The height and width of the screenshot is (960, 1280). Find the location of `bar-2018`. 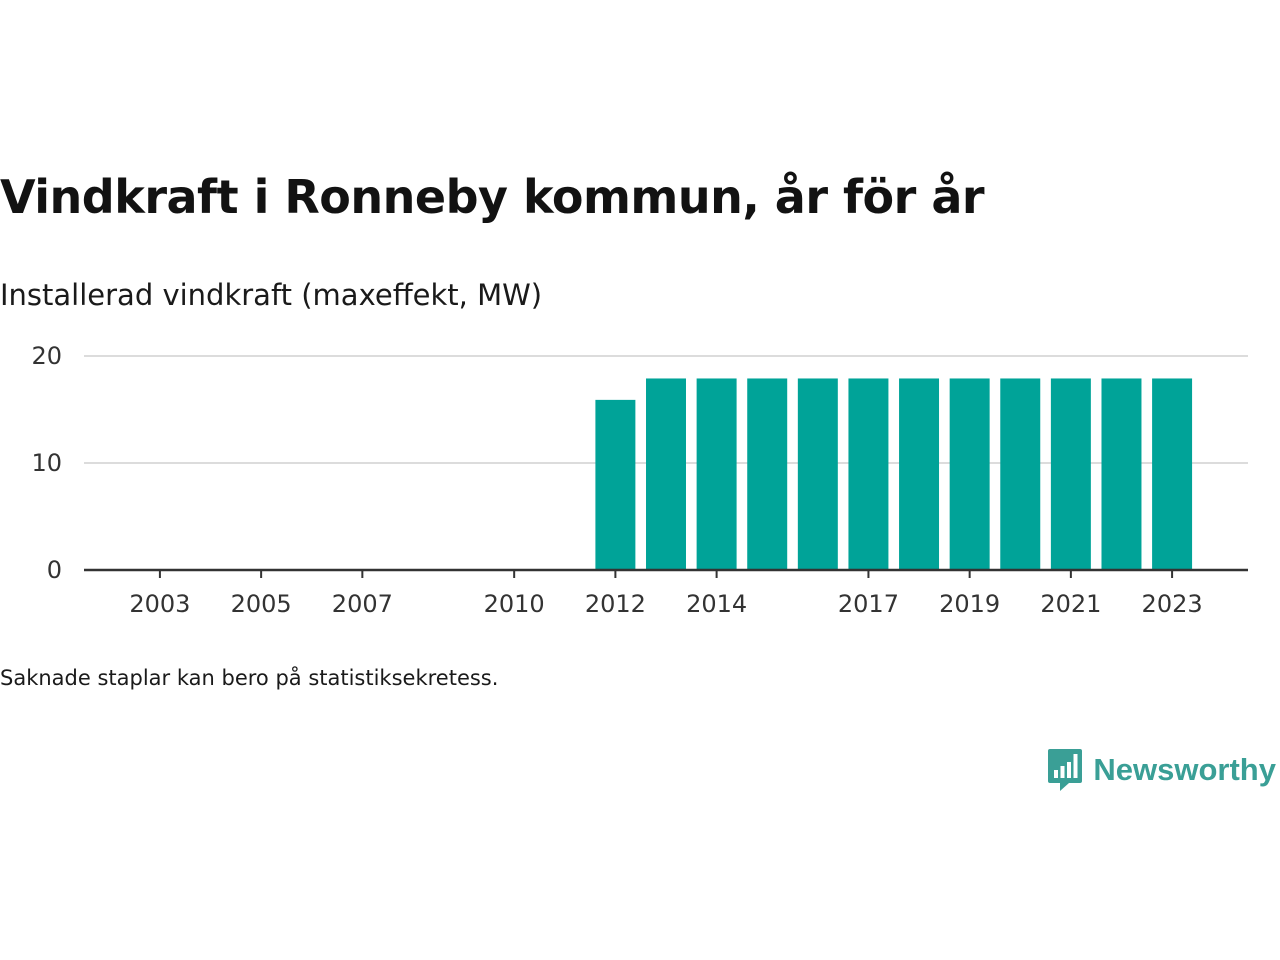

bar-2018 is located at coordinates (919, 474).